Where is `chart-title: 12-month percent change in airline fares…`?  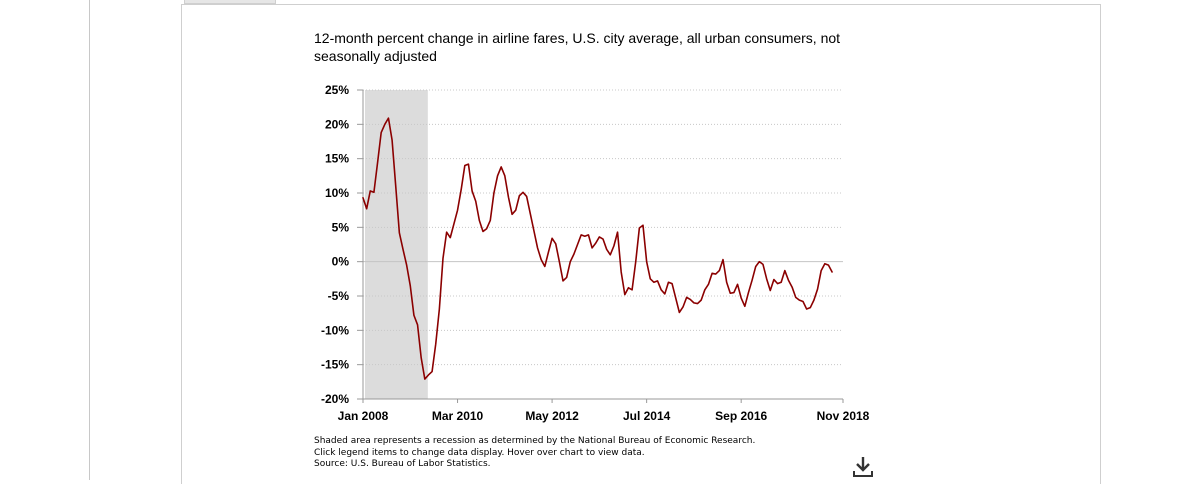 chart-title: 12-month percent change in airline fares… is located at coordinates (577, 47).